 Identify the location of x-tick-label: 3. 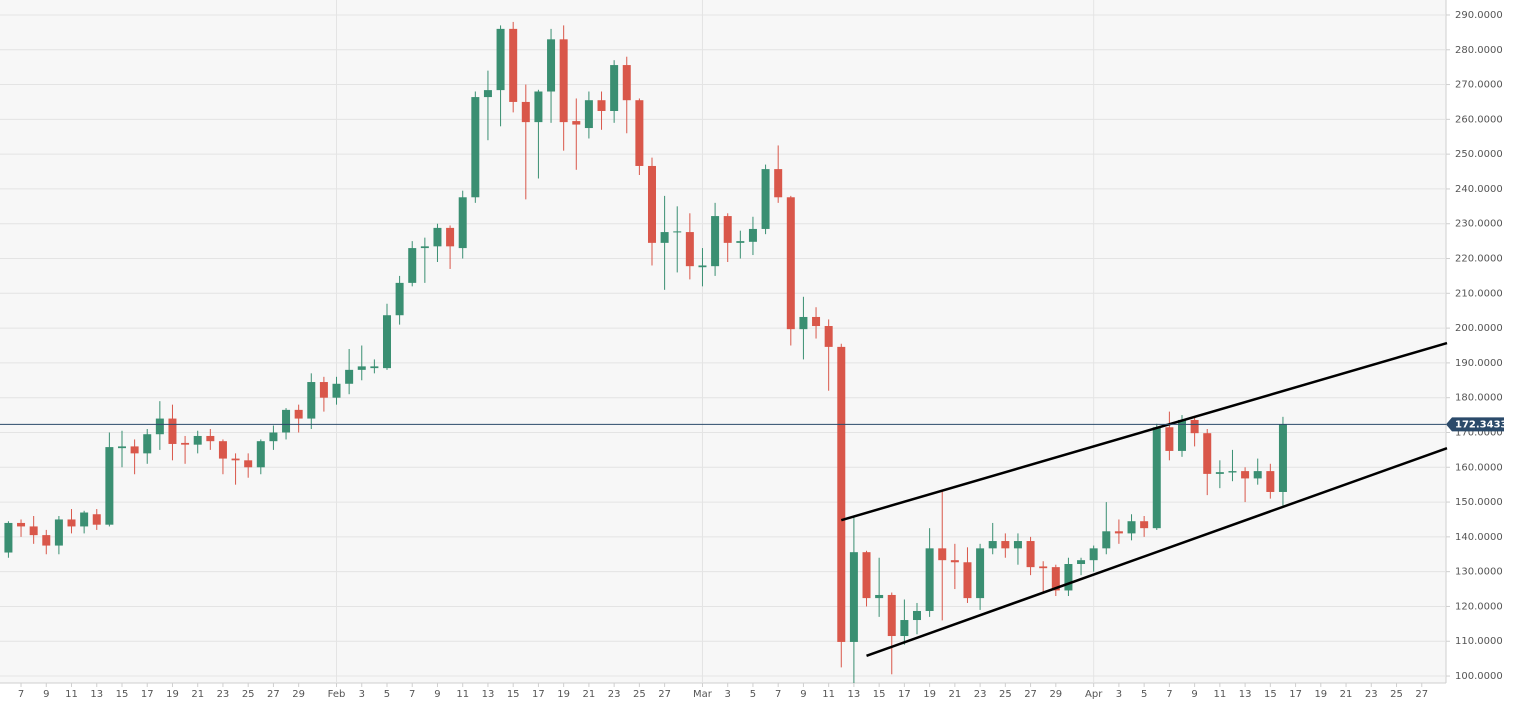
(1119, 694).